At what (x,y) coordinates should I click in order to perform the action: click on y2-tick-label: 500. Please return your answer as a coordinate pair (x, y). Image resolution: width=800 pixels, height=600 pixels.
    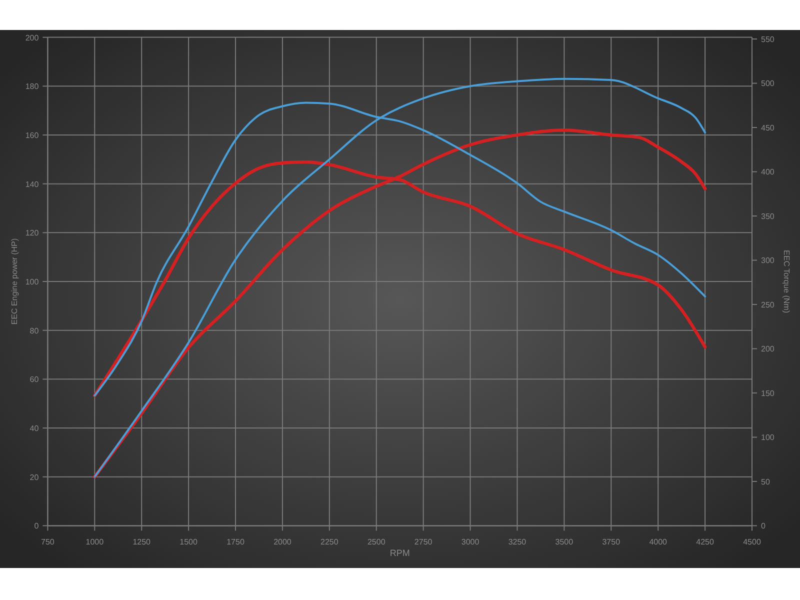
    Looking at the image, I should click on (768, 83).